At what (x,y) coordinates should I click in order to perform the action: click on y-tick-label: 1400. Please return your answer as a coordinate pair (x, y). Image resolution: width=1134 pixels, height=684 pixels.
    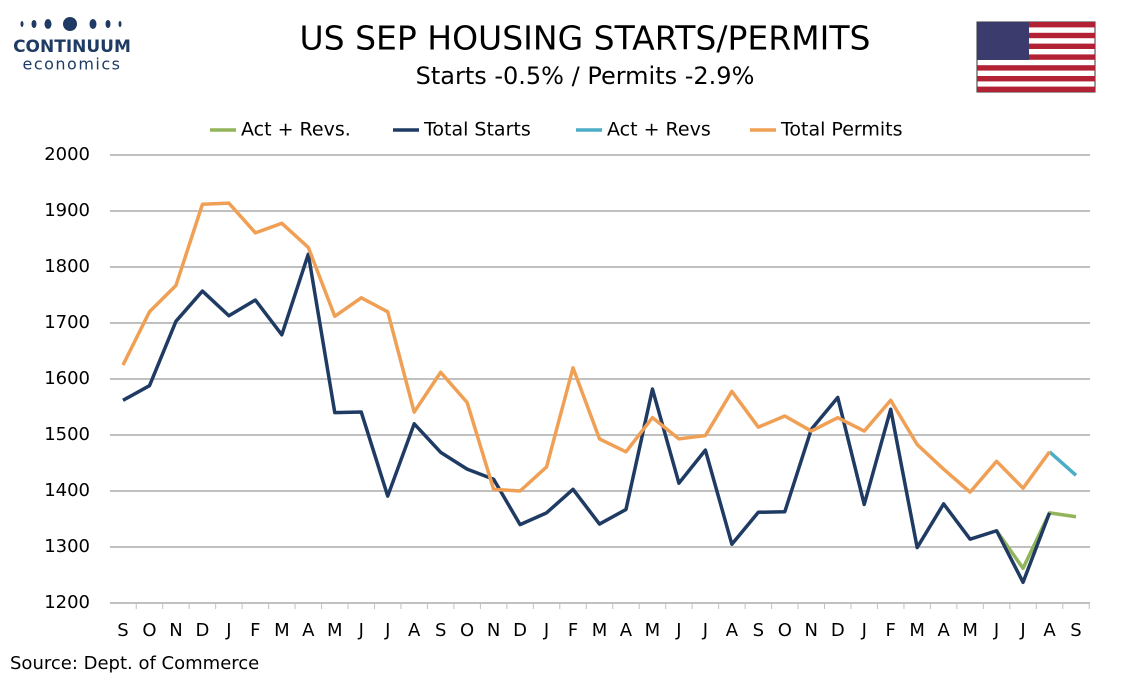
    Looking at the image, I should click on (67, 490).